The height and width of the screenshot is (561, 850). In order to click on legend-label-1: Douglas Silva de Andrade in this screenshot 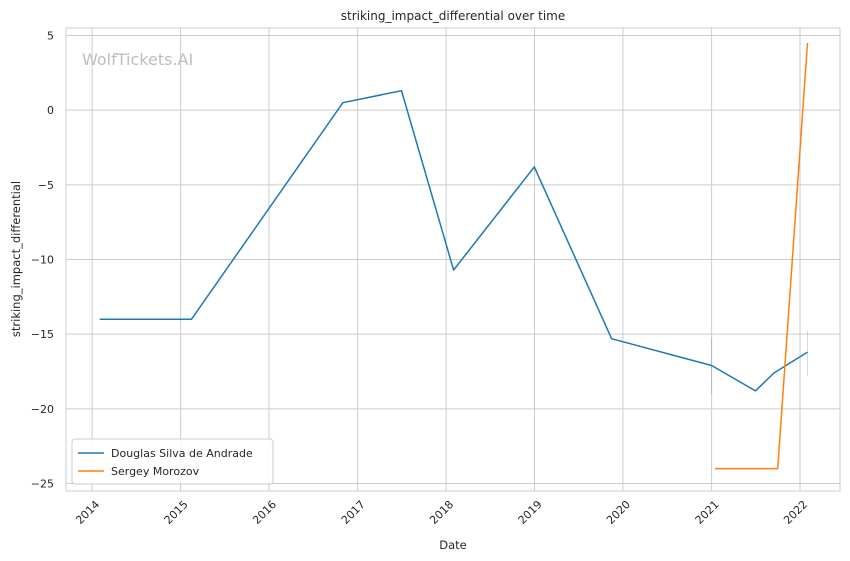, I will do `click(182, 453)`.